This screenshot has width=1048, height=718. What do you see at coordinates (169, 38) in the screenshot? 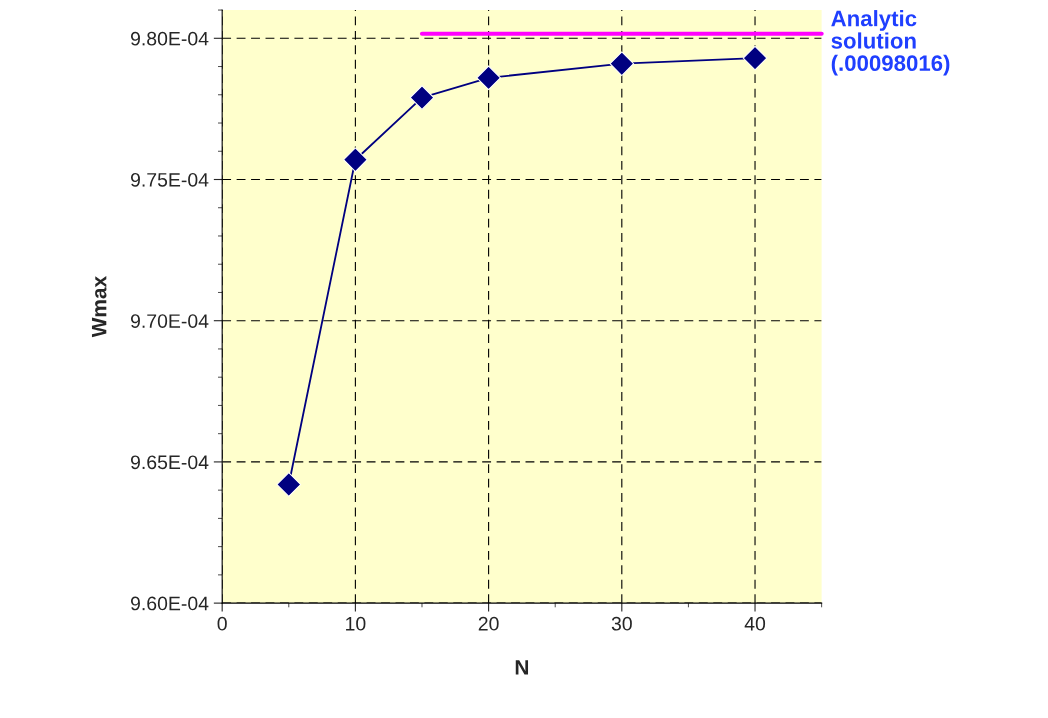
I see `y-tick-label: 9.80E-04` at bounding box center [169, 38].